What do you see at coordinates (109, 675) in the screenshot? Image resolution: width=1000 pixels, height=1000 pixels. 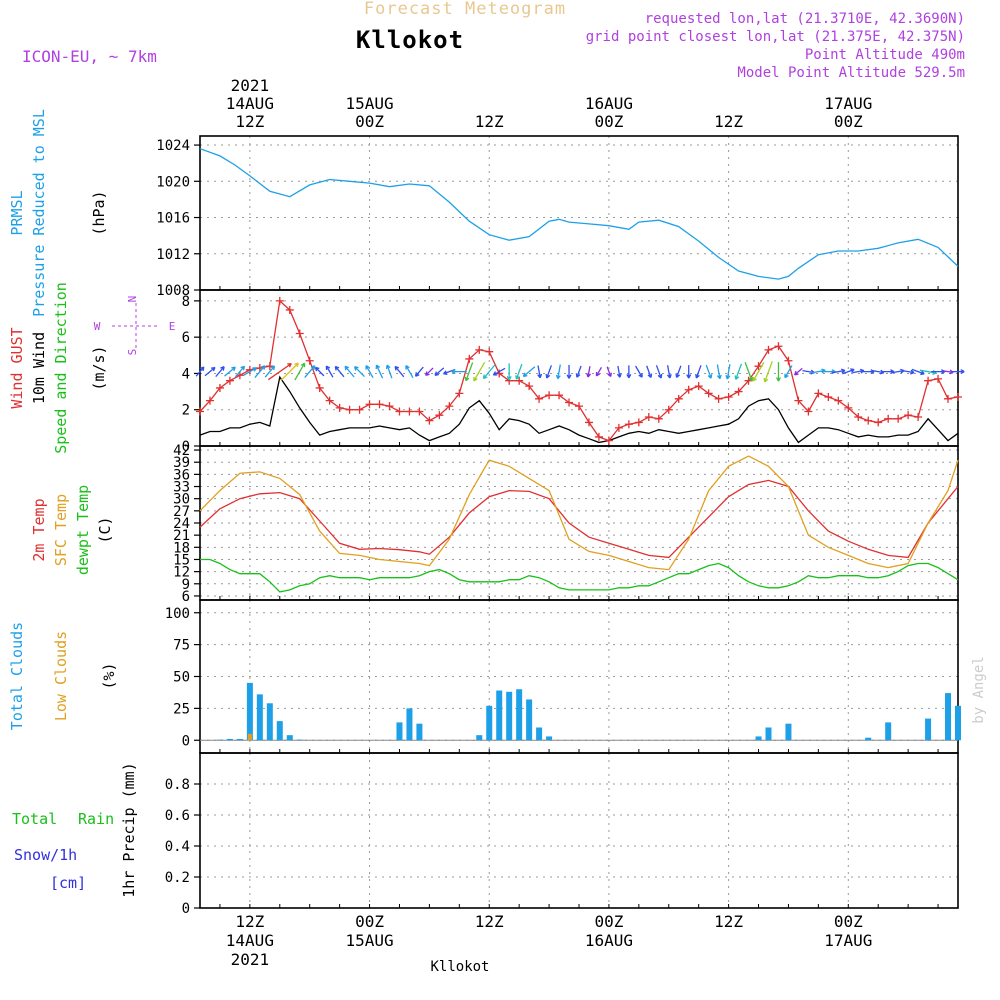 I see `clouds-unit: (%)` at bounding box center [109, 675].